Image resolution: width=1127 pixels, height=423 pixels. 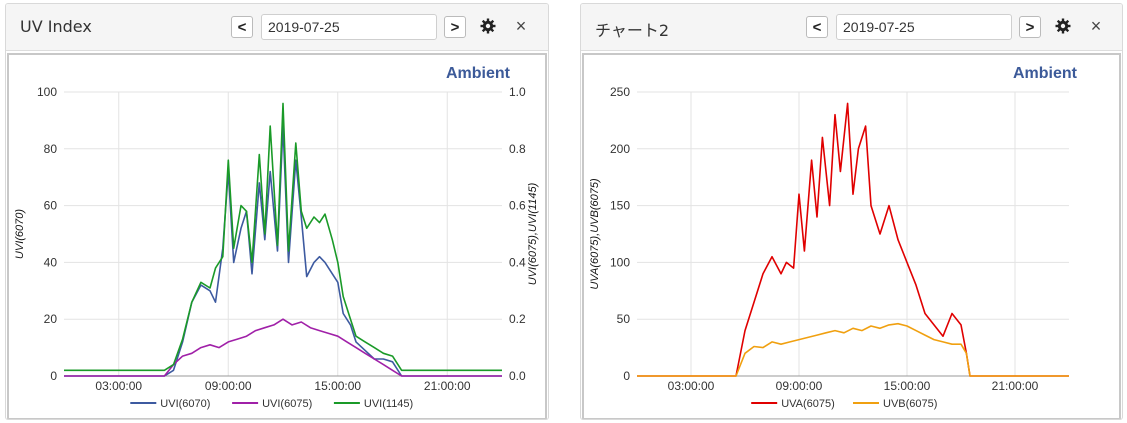 I want to click on y2-tick-label: 0.4, so click(x=517, y=262).